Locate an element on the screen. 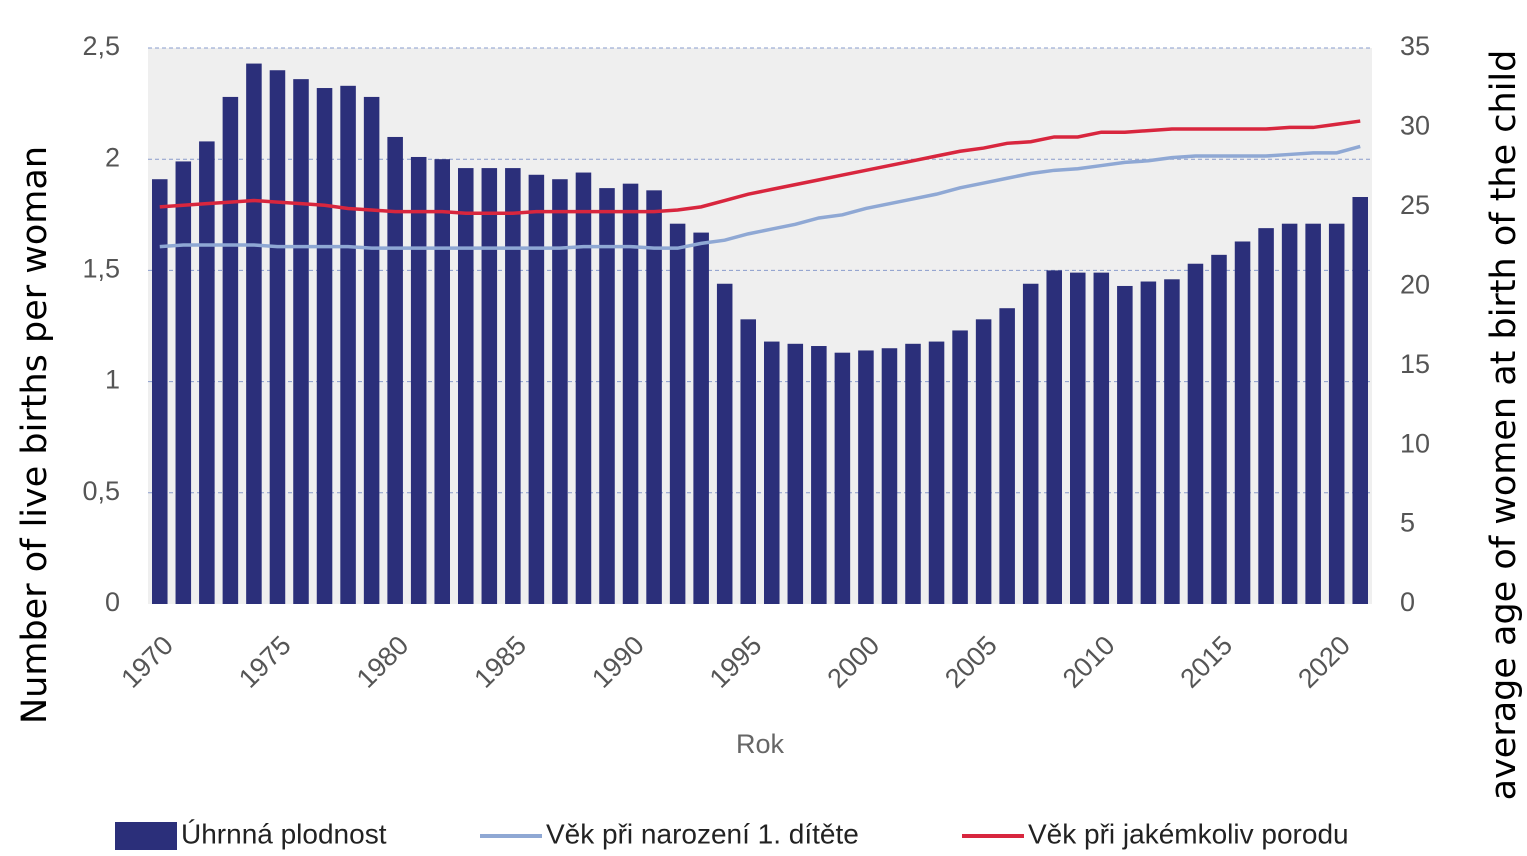 The width and height of the screenshot is (1527, 856). y2-tick-label: 25 is located at coordinates (1415, 205).